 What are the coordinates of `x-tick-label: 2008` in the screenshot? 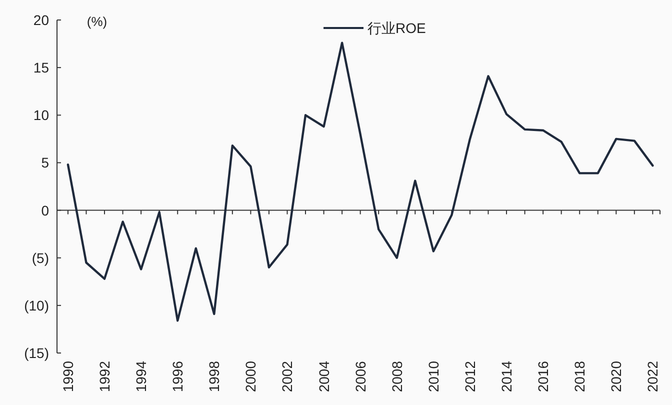 It's located at (396, 376).